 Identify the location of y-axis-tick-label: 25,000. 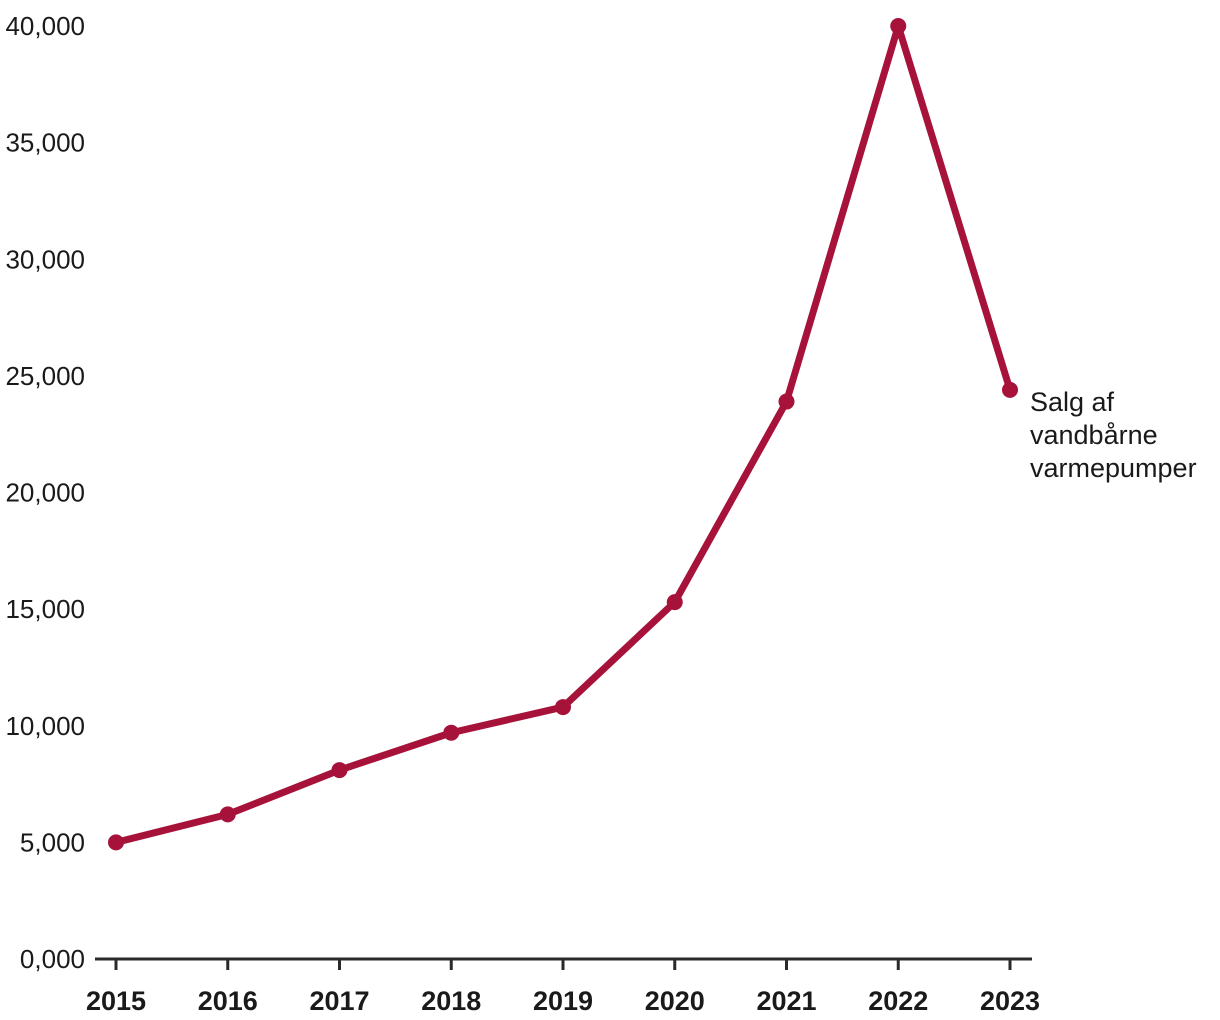
(45, 376).